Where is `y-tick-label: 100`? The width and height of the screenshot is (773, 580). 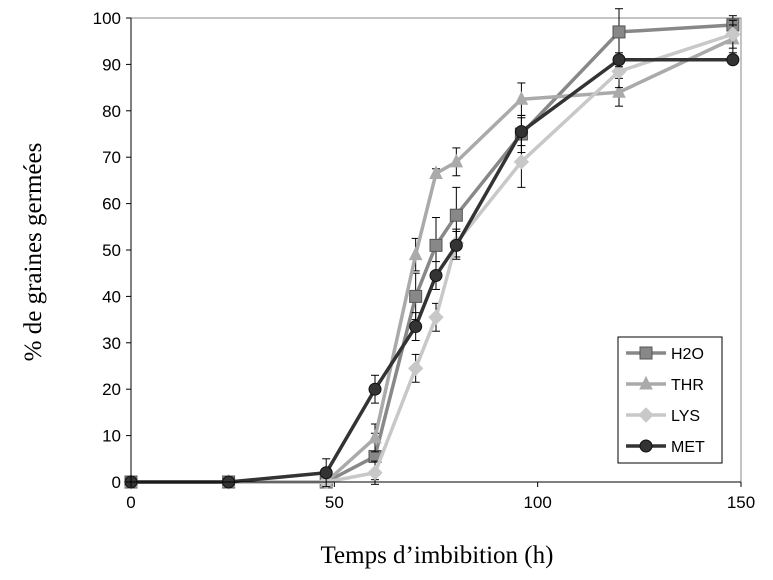
y-tick-label: 100 is located at coordinates (107, 18).